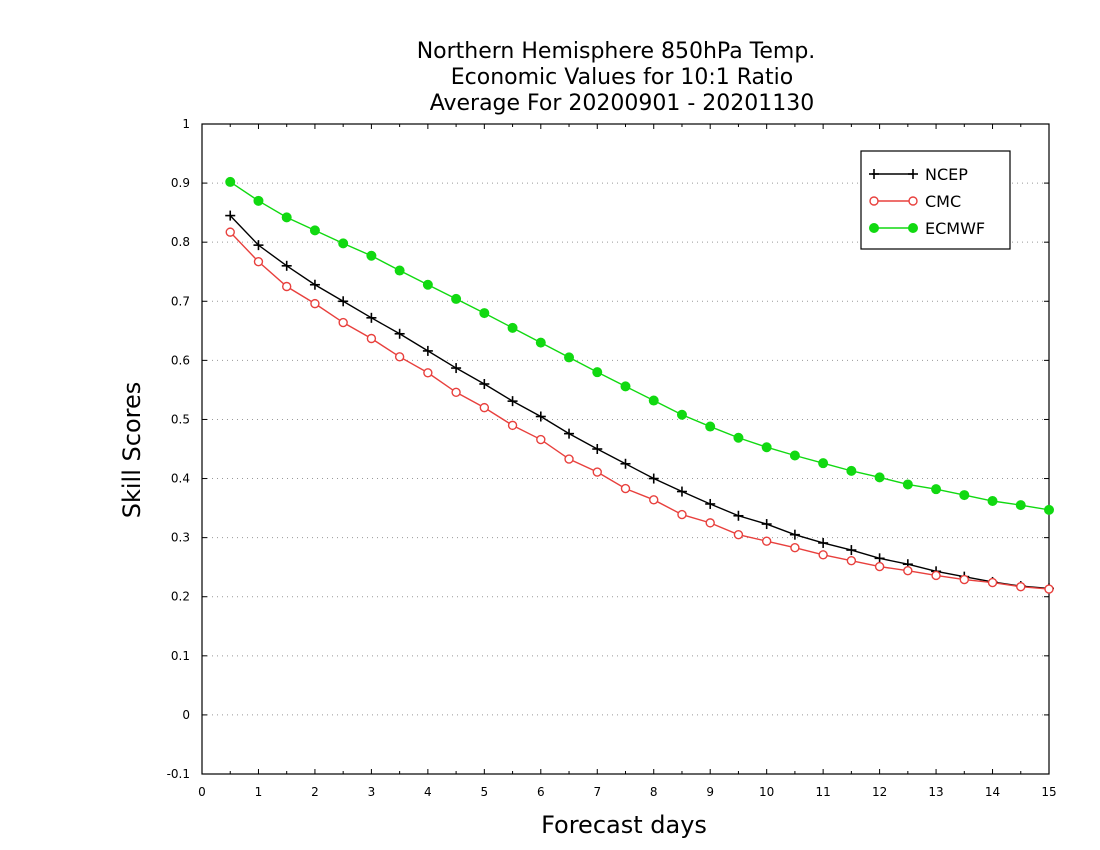 Image resolution: width=1100 pixels, height=850 pixels. What do you see at coordinates (186, 124) in the screenshot?
I see `y-tick-label: 1` at bounding box center [186, 124].